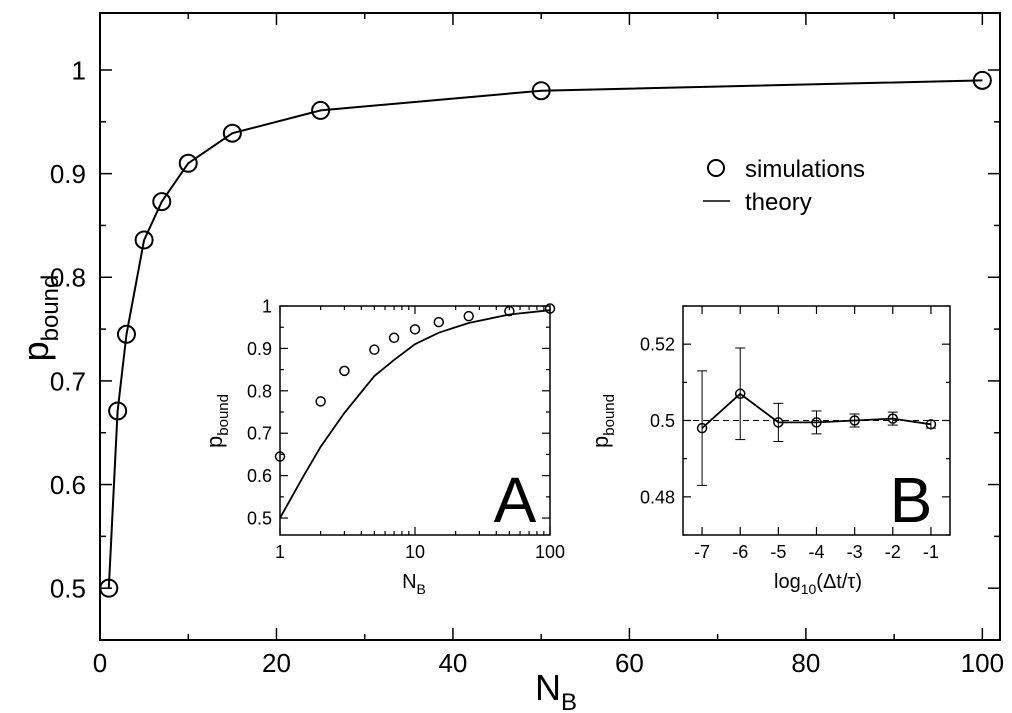  Describe the element at coordinates (267, 306) in the screenshot. I see `inset-a-y-tick-label: 1` at that location.